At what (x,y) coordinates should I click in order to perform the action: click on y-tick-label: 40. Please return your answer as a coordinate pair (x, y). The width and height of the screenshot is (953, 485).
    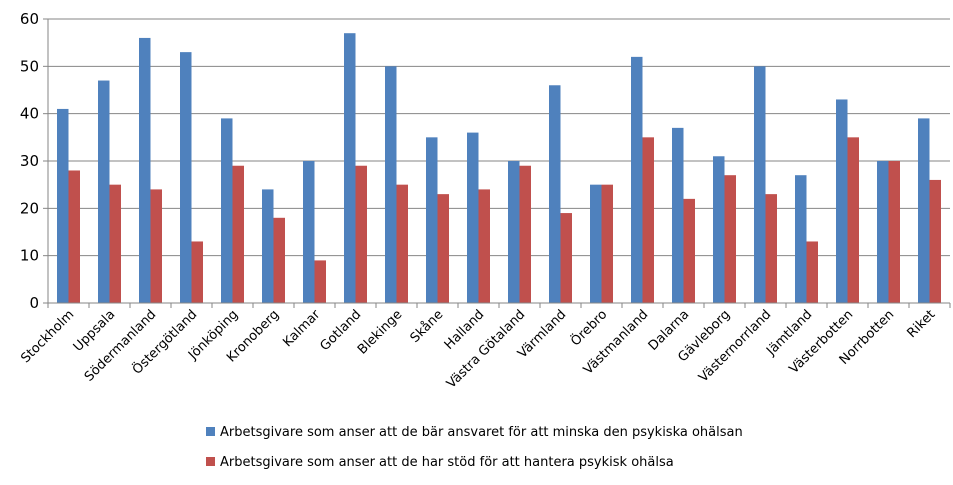
    Looking at the image, I should click on (29, 114).